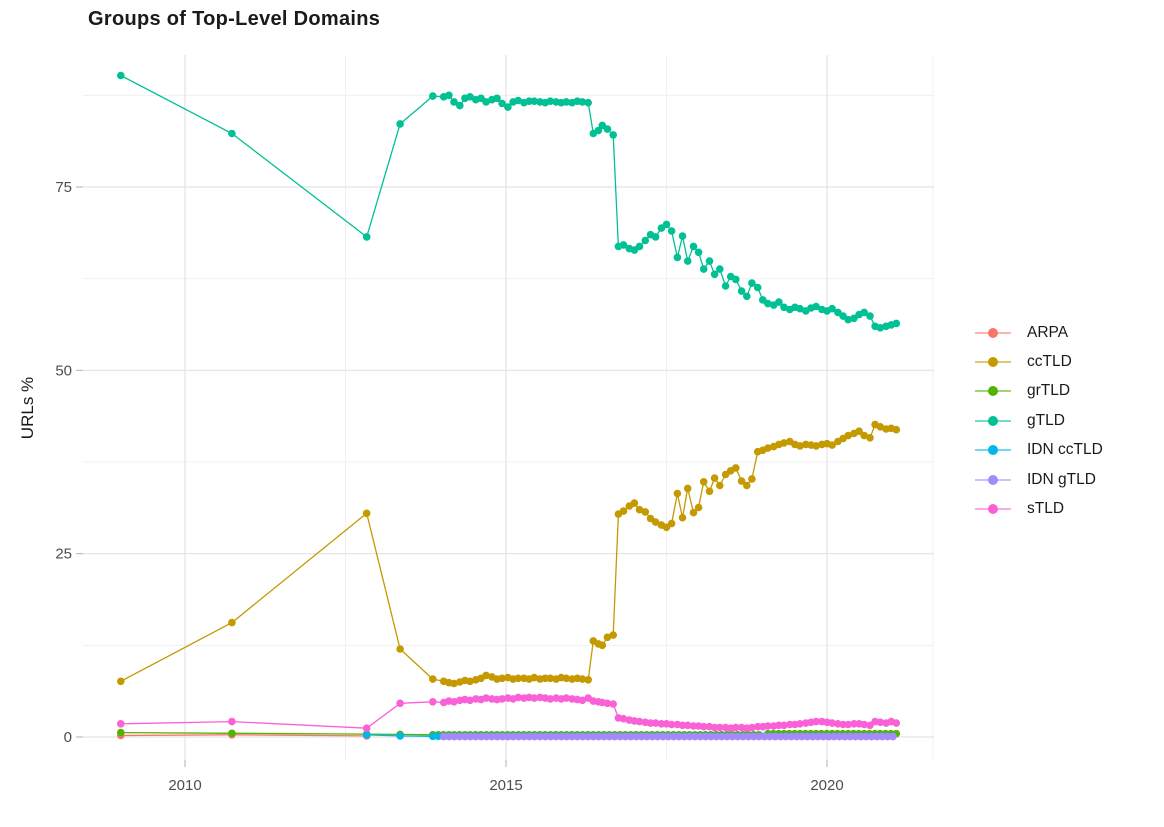 The image size is (1164, 827). Describe the element at coordinates (63, 554) in the screenshot. I see `y-tick-label: 25` at that location.